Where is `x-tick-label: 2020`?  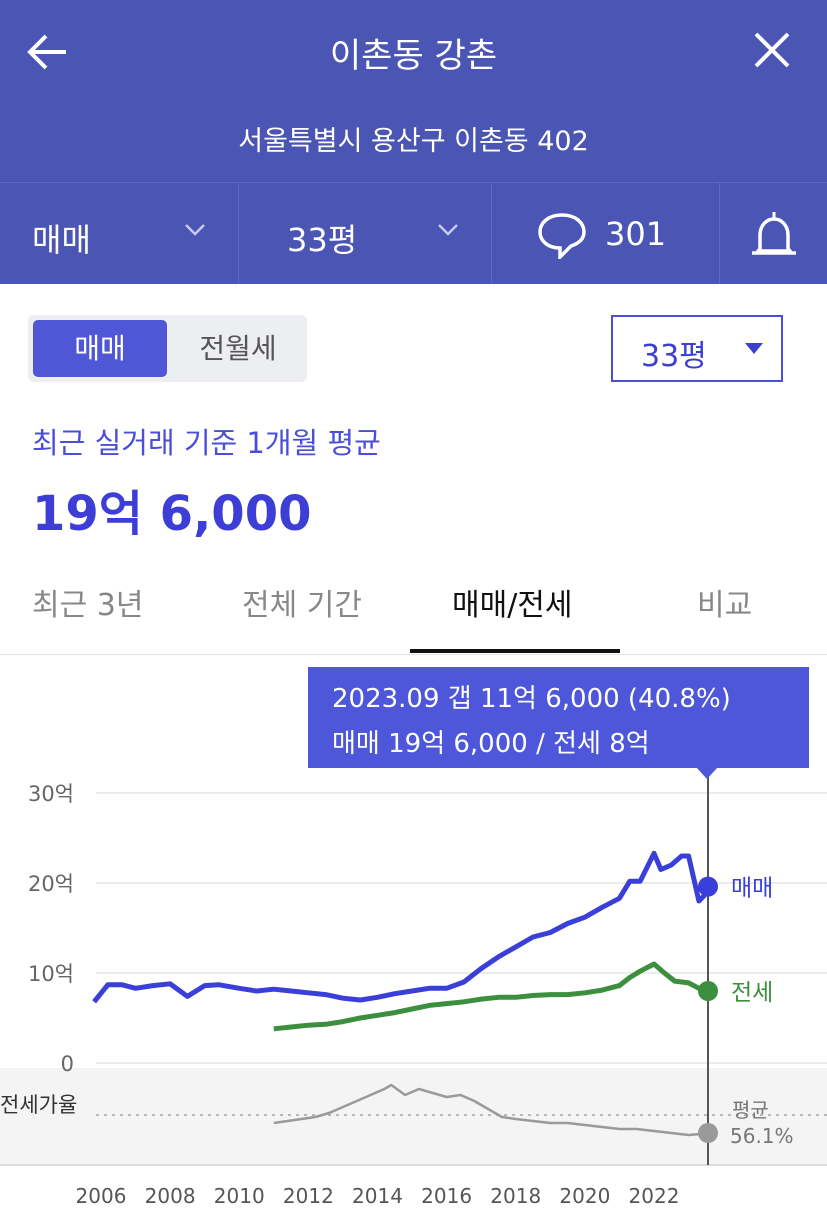 x-tick-label: 2020 is located at coordinates (584, 1196).